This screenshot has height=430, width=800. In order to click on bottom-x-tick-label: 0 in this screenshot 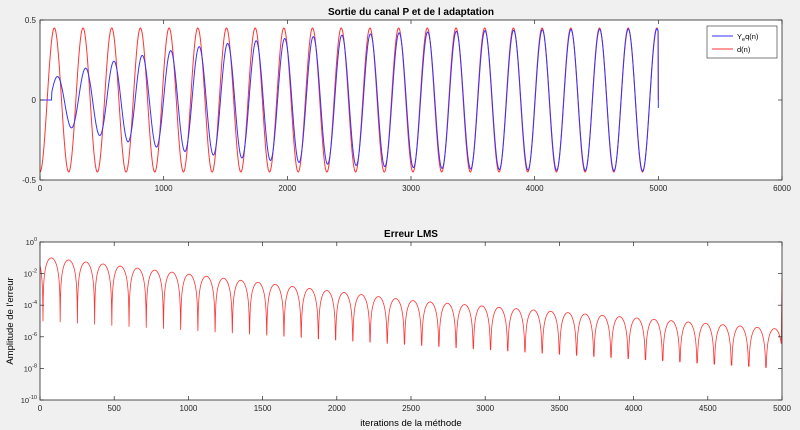, I will do `click(40, 408)`.